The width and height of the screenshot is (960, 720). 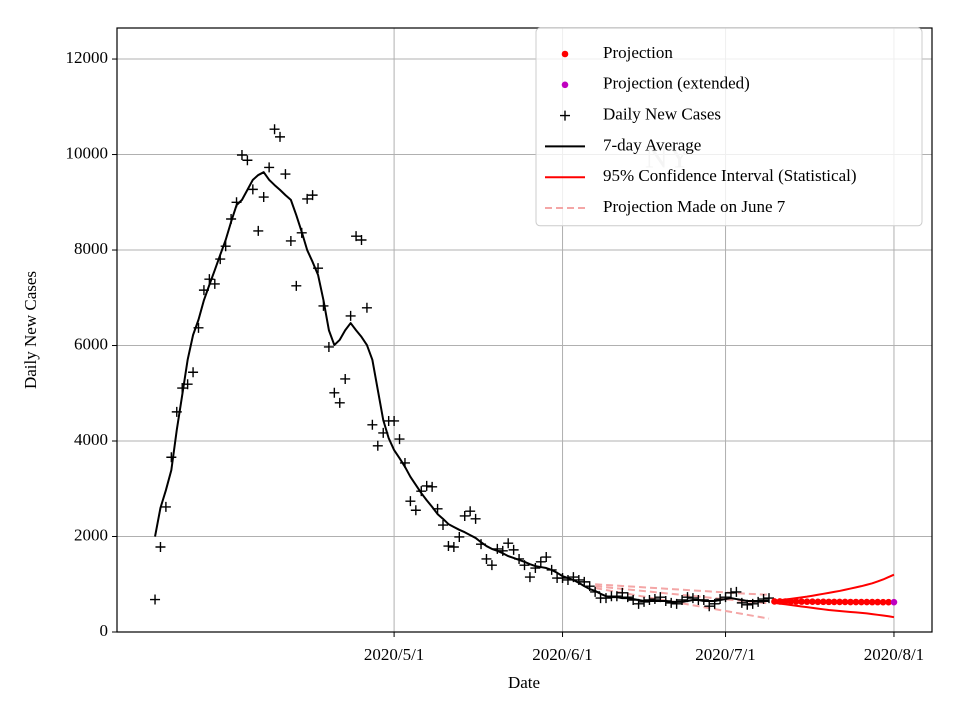 What do you see at coordinates (638, 52) in the screenshot?
I see `legend-label: Projection` at bounding box center [638, 52].